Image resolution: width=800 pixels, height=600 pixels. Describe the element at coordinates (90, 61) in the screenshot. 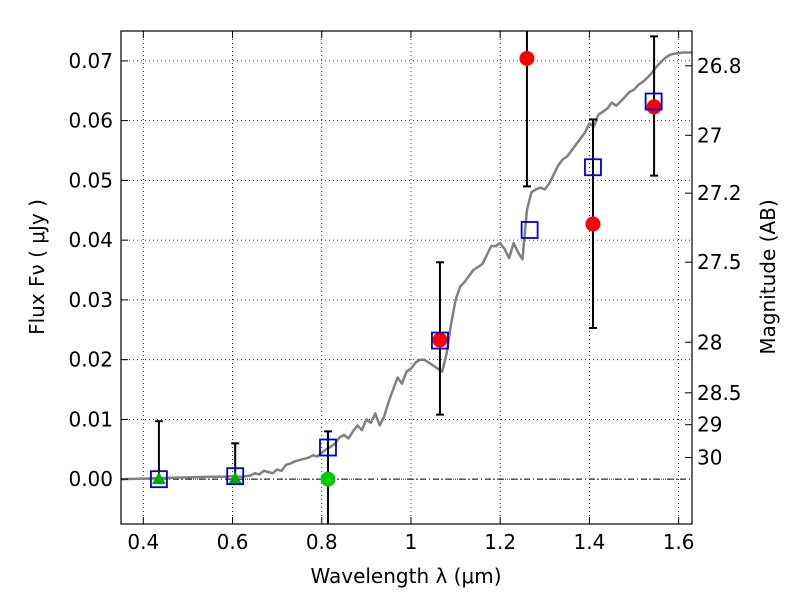

I see `y-tick-label: 0.07` at that location.